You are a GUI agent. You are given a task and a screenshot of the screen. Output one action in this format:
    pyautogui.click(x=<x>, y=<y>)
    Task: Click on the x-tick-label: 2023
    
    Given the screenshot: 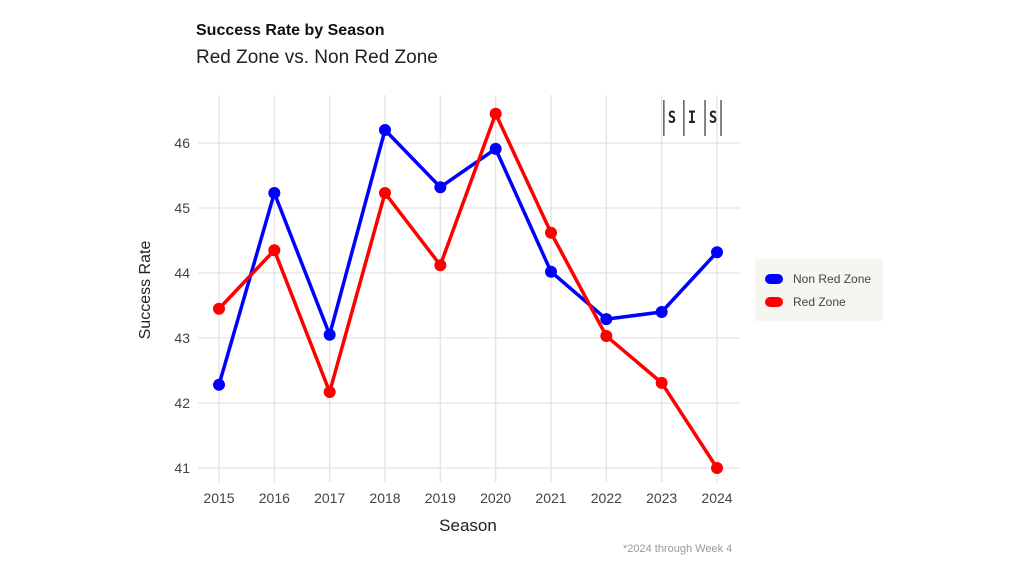 What is the action you would take?
    pyautogui.click(x=661, y=498)
    